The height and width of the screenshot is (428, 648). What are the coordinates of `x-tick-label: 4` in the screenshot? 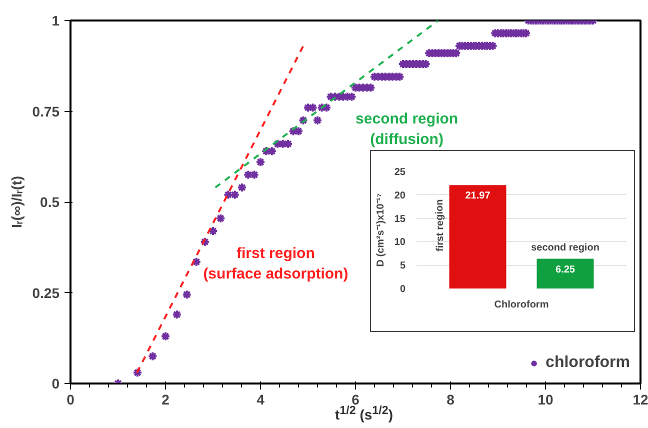 It's located at (260, 400).